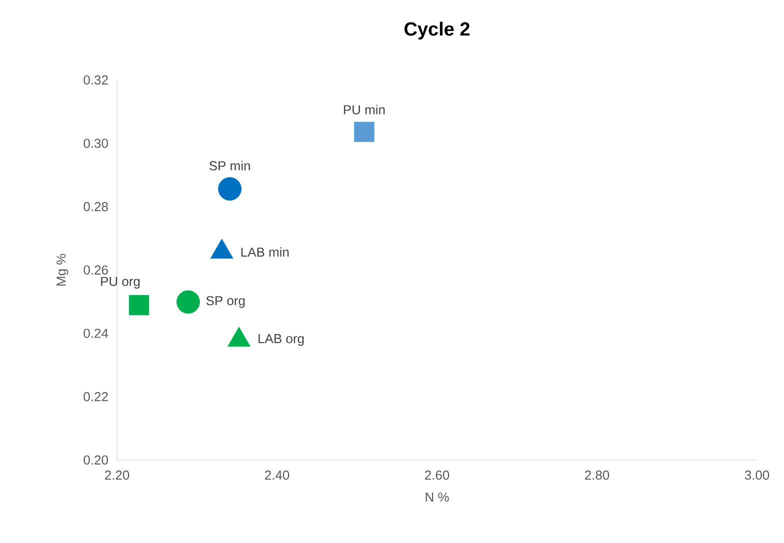 Image resolution: width=784 pixels, height=543 pixels. What do you see at coordinates (96, 397) in the screenshot?
I see `y-tick-label: 0.22` at bounding box center [96, 397].